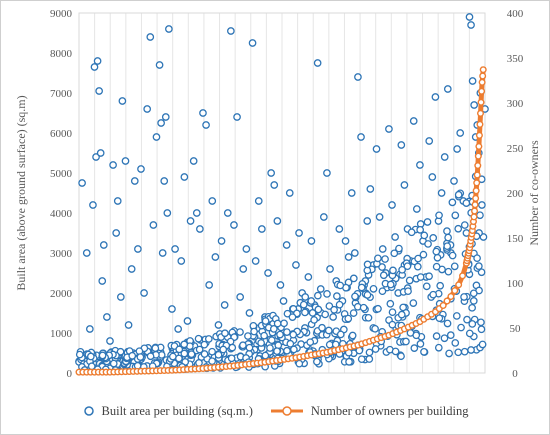 Image resolution: width=550 pixels, height=435 pixels. What do you see at coordinates (61, 94) in the screenshot?
I see `left-tick-label: 7000` at bounding box center [61, 94].